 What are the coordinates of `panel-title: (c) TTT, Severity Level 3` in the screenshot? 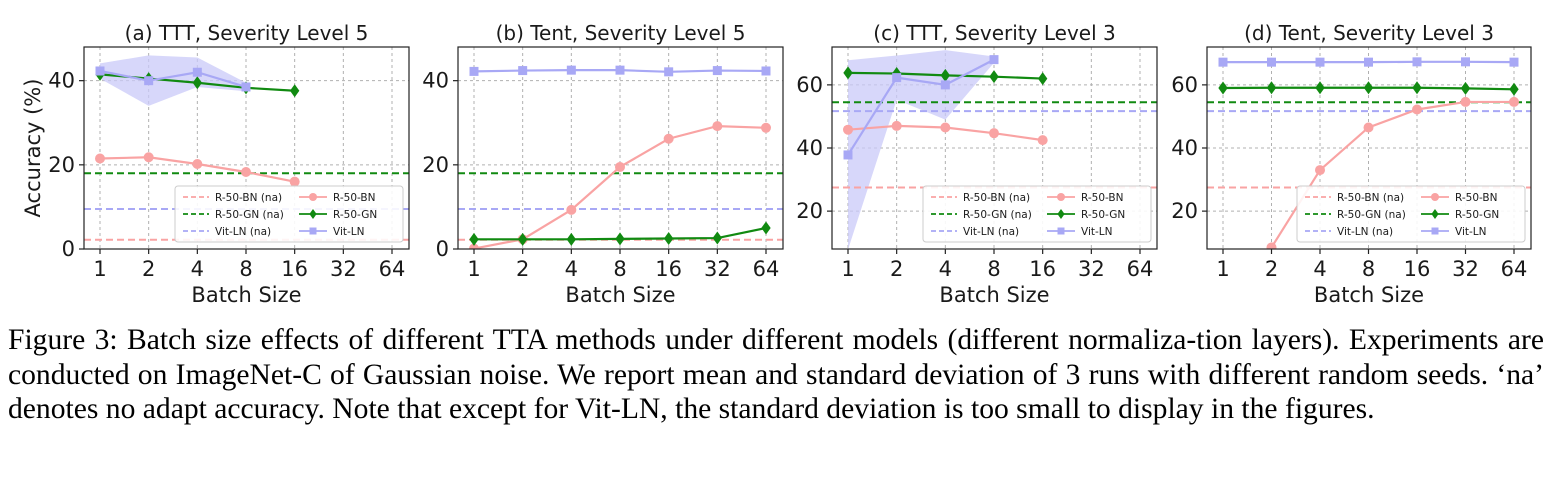 It's located at (994, 33).